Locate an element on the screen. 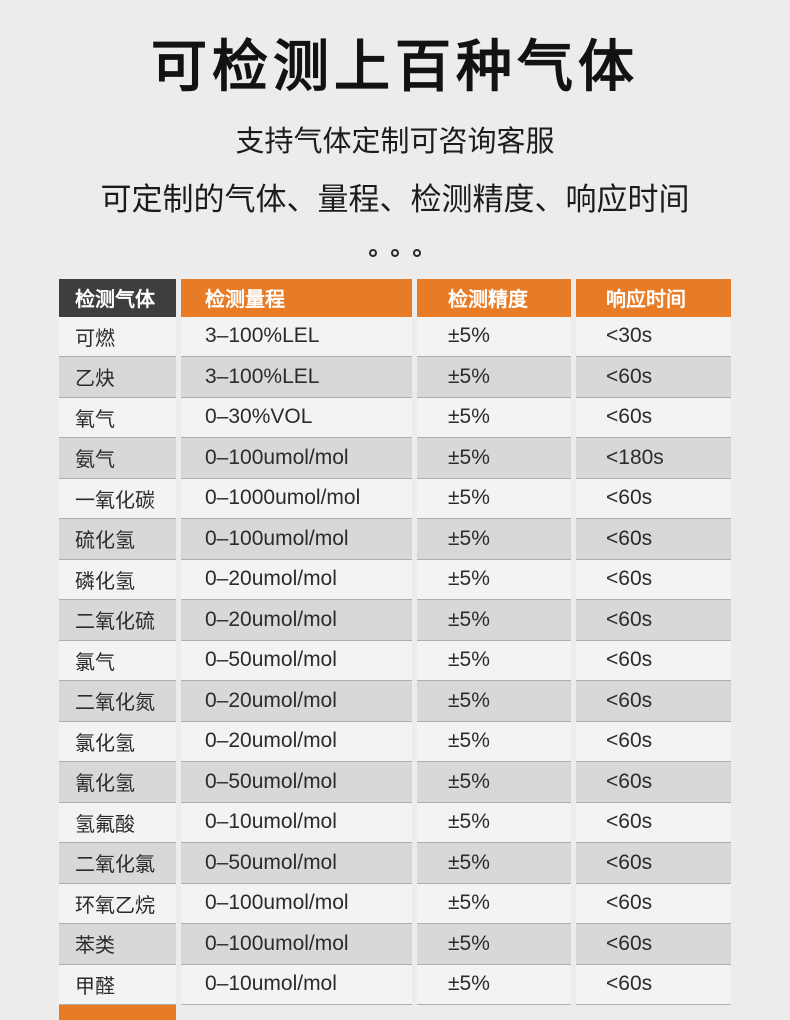  table-row: 磷化氢 0–20umol/mol ±5% <60s is located at coordinates (395, 580).